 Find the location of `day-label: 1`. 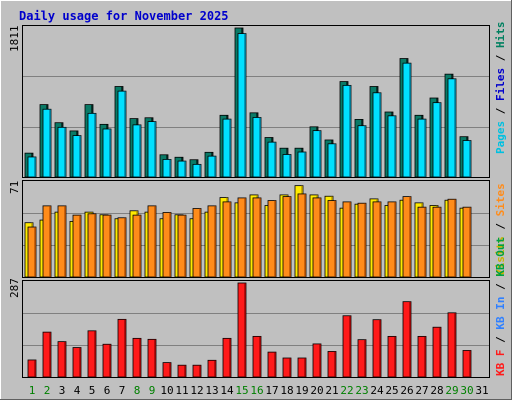

day-label: 1 is located at coordinates (32, 390).